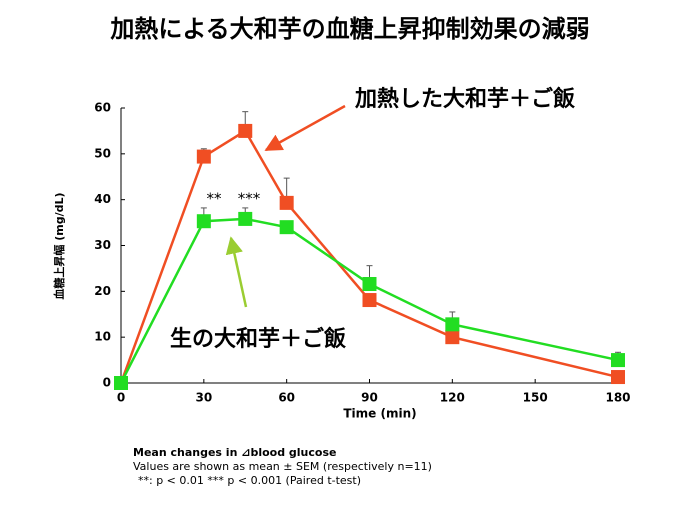 The height and width of the screenshot is (521, 700). Describe the element at coordinates (249, 199) in the screenshot. I see `annotation: ***` at that location.